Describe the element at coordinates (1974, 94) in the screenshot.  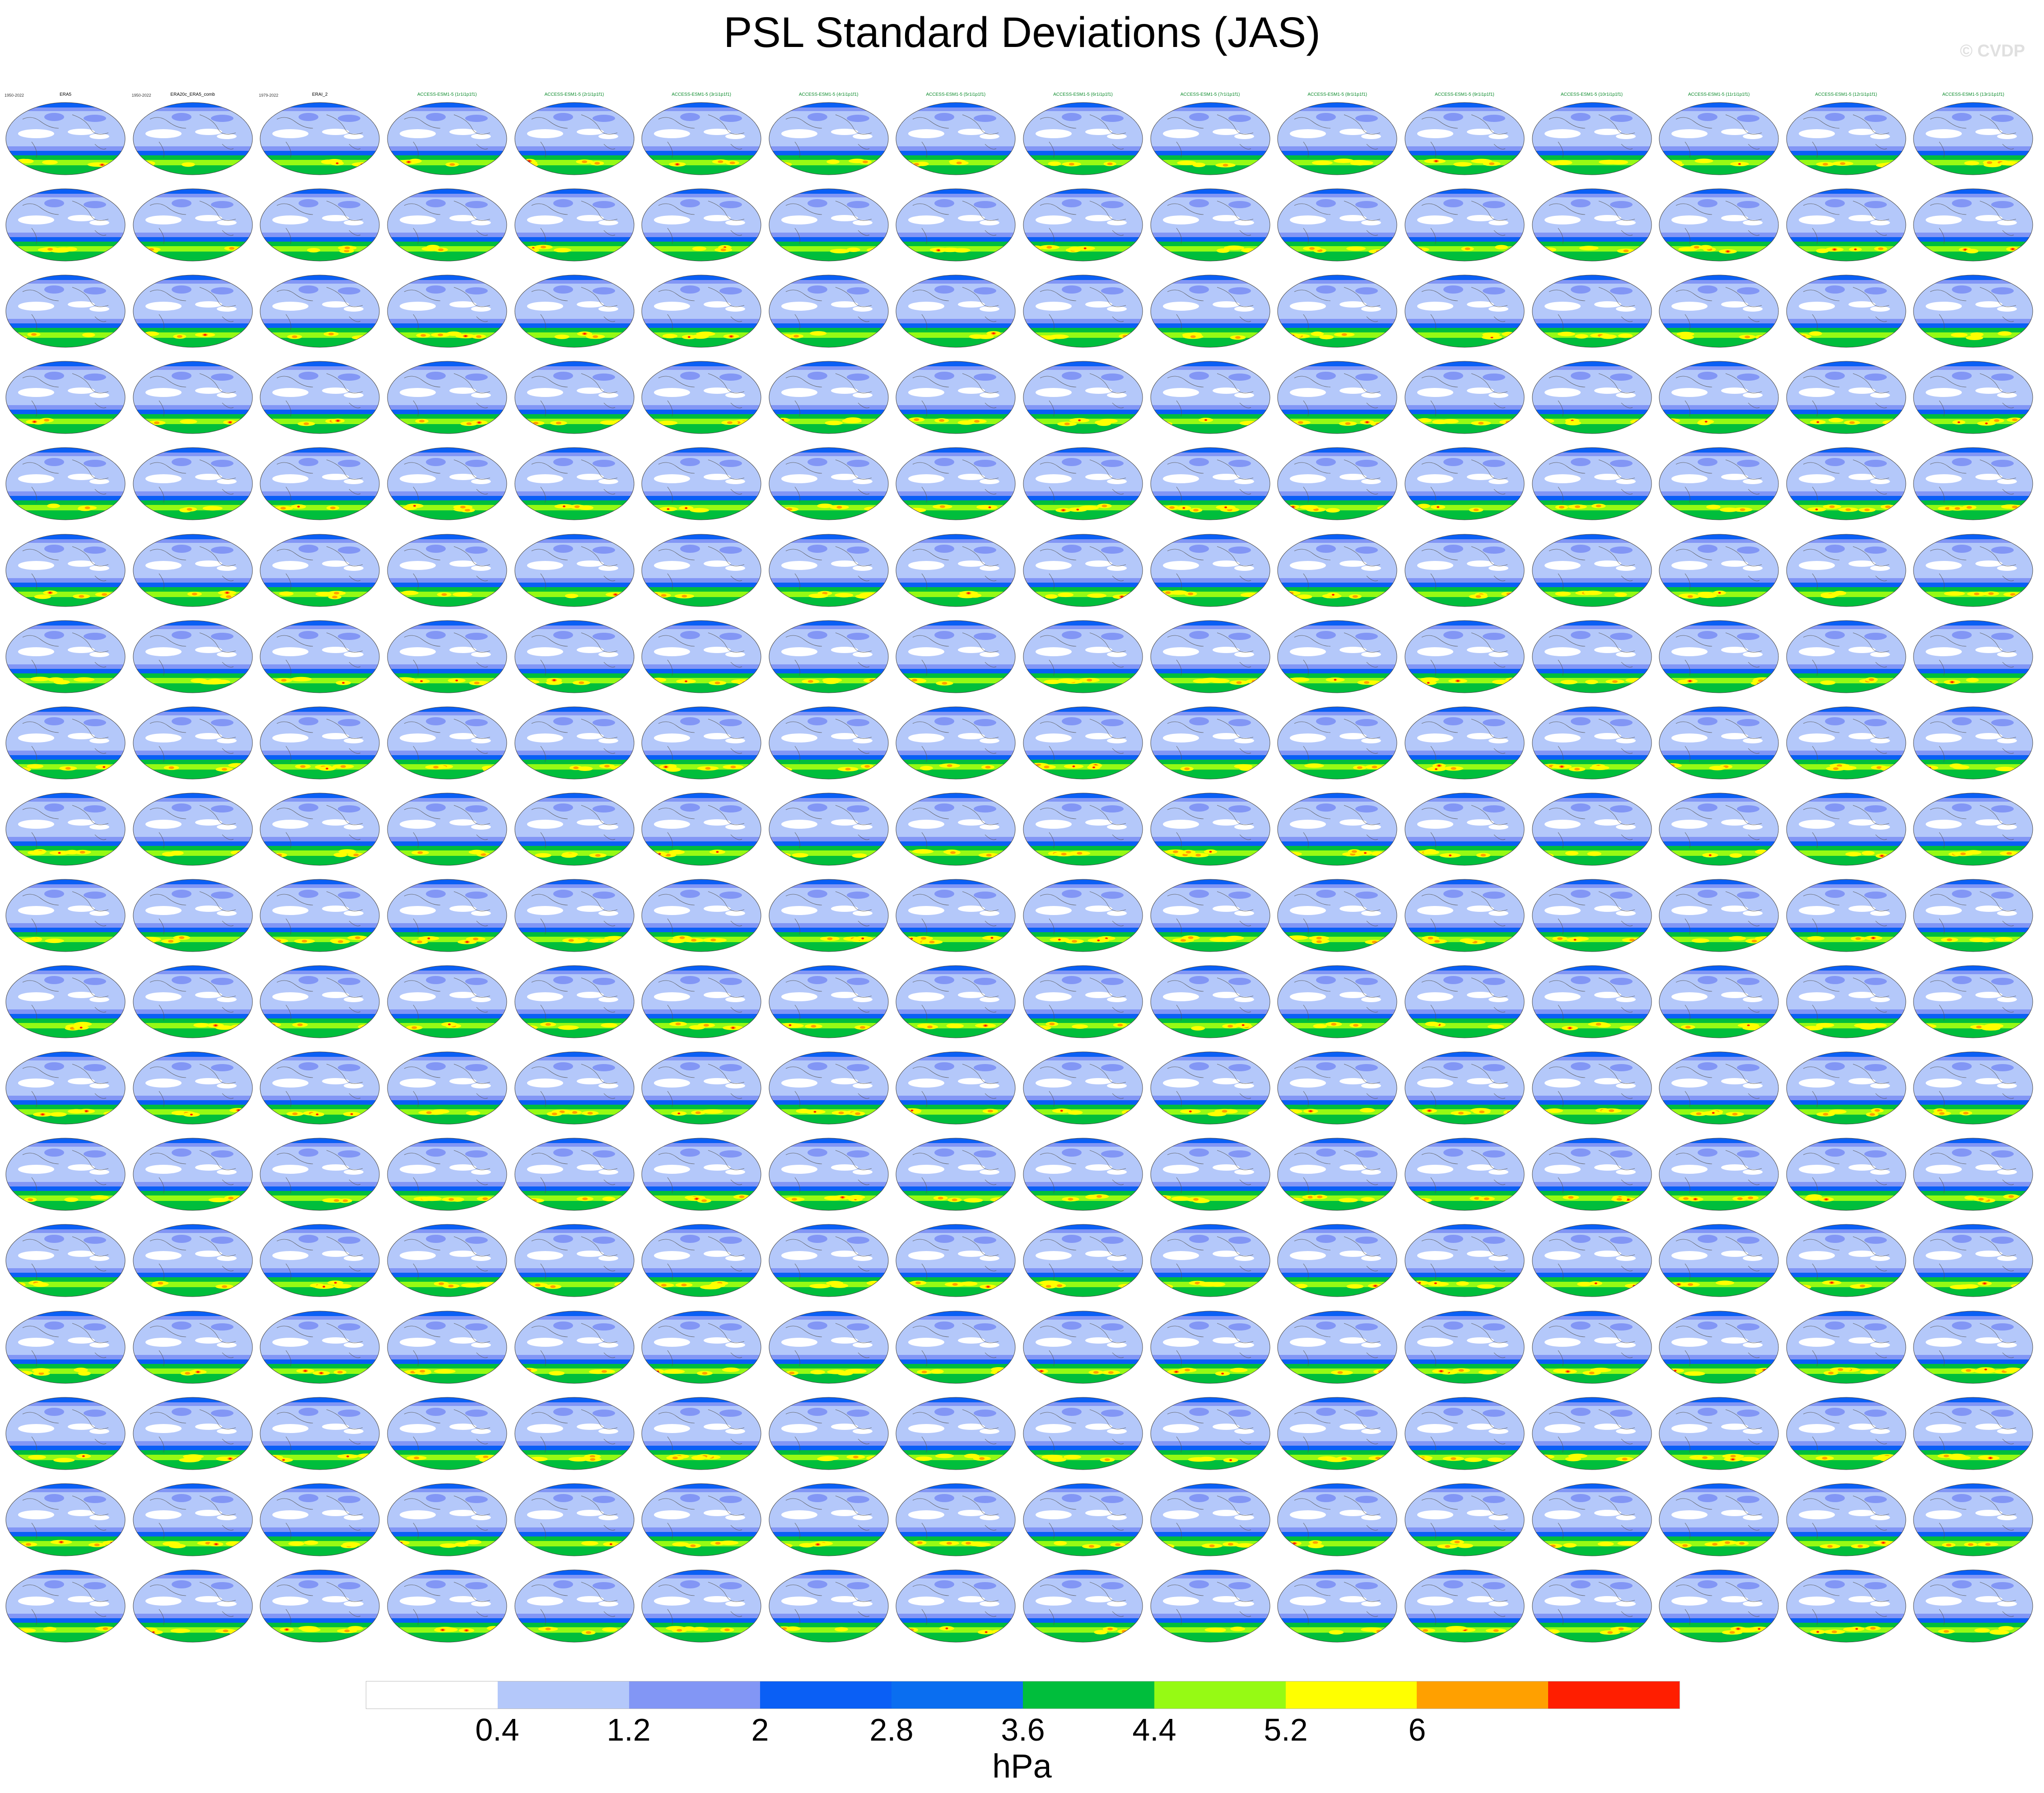
I see `panel-title: ACCESS-ESM1-5 (13r1i1p1f1)` at that location.